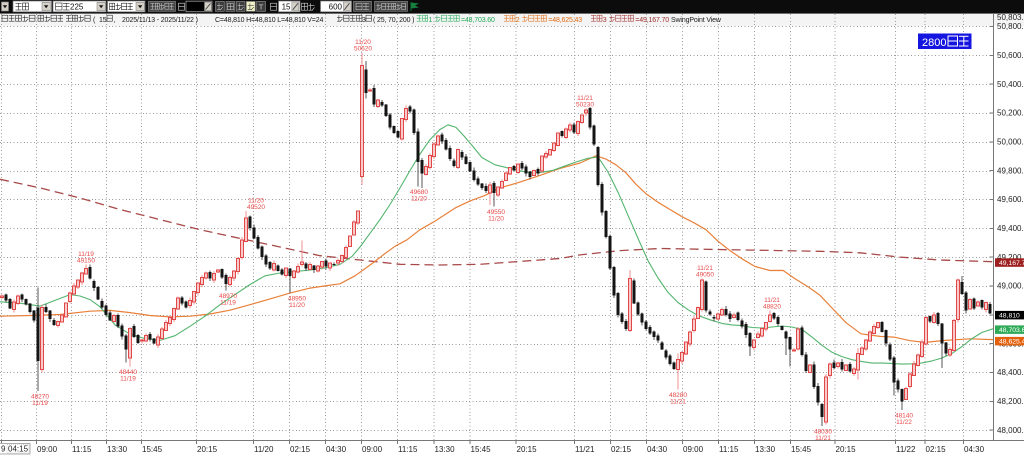 Image resolution: width=1024 pixels, height=456 pixels. I want to click on svg-text: ( 25, 70, 200 ), so click(393, 20).